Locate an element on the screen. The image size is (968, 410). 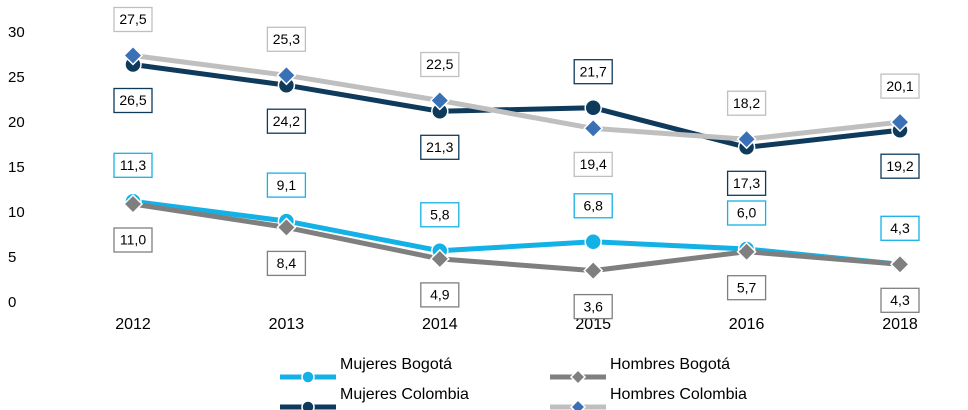
data-label: 11,3 is located at coordinates (133, 165).